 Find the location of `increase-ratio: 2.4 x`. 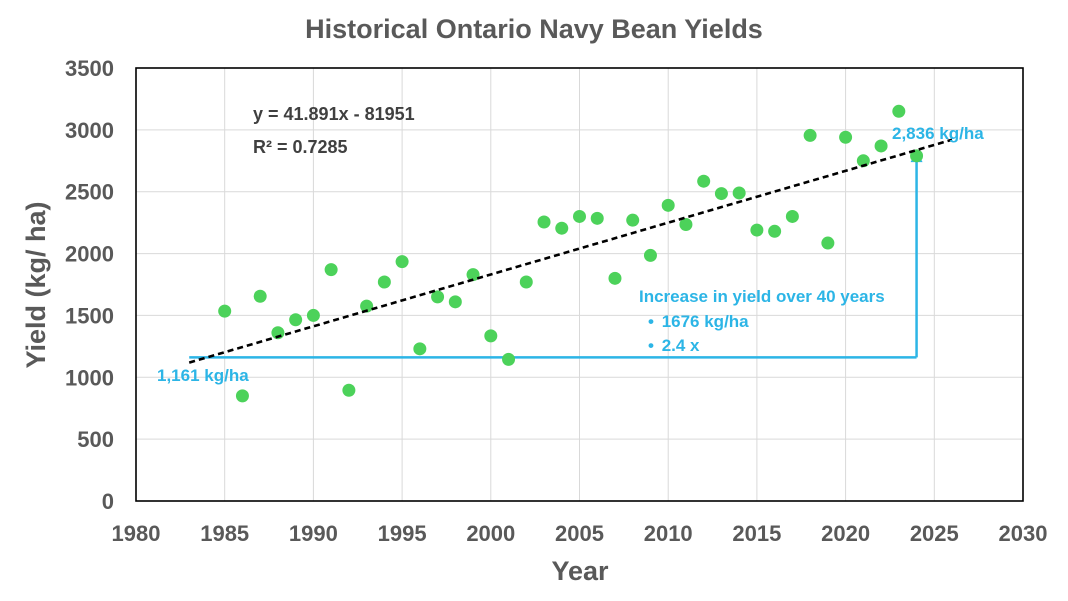

increase-ratio: 2.4 x is located at coordinates (681, 345).